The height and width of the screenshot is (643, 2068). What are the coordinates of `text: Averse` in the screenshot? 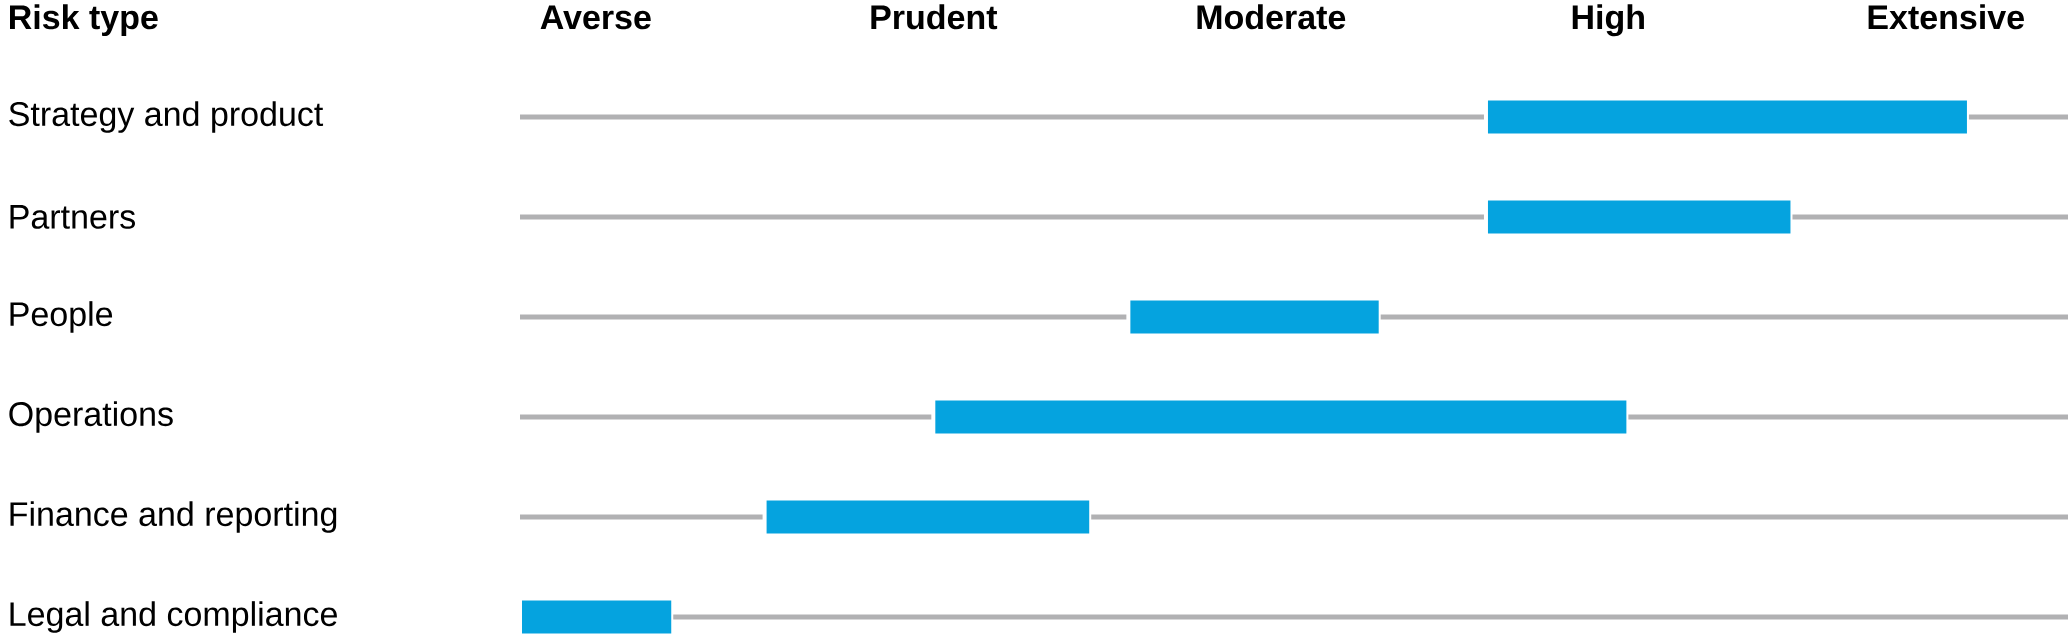 It's located at (595, 17).